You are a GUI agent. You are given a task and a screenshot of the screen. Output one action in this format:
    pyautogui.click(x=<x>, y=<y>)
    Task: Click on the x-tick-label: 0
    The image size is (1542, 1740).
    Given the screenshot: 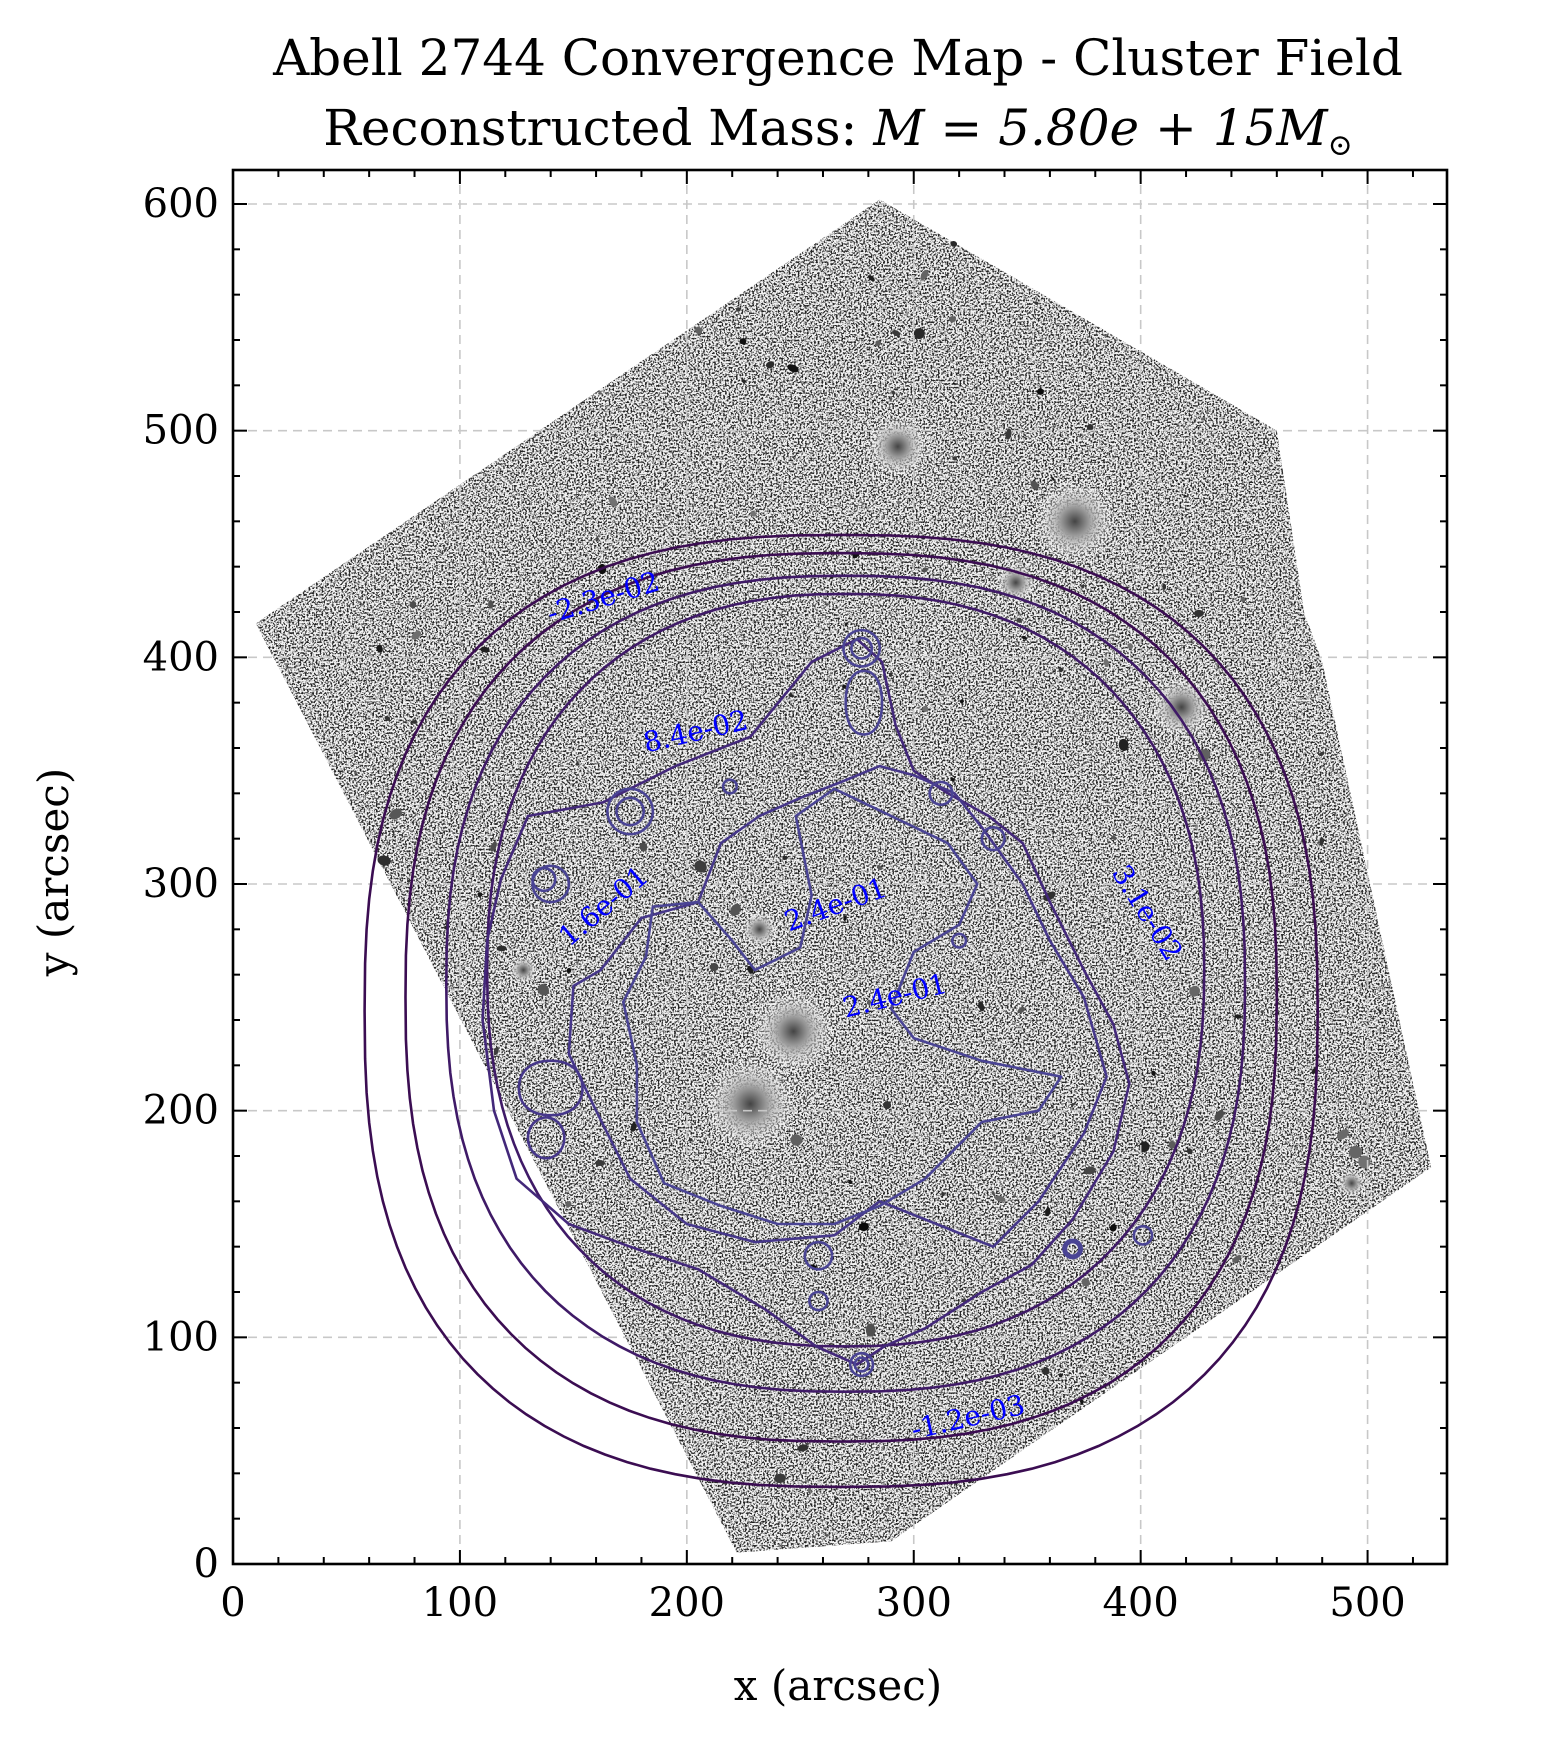 What is the action you would take?
    pyautogui.click(x=232, y=1603)
    